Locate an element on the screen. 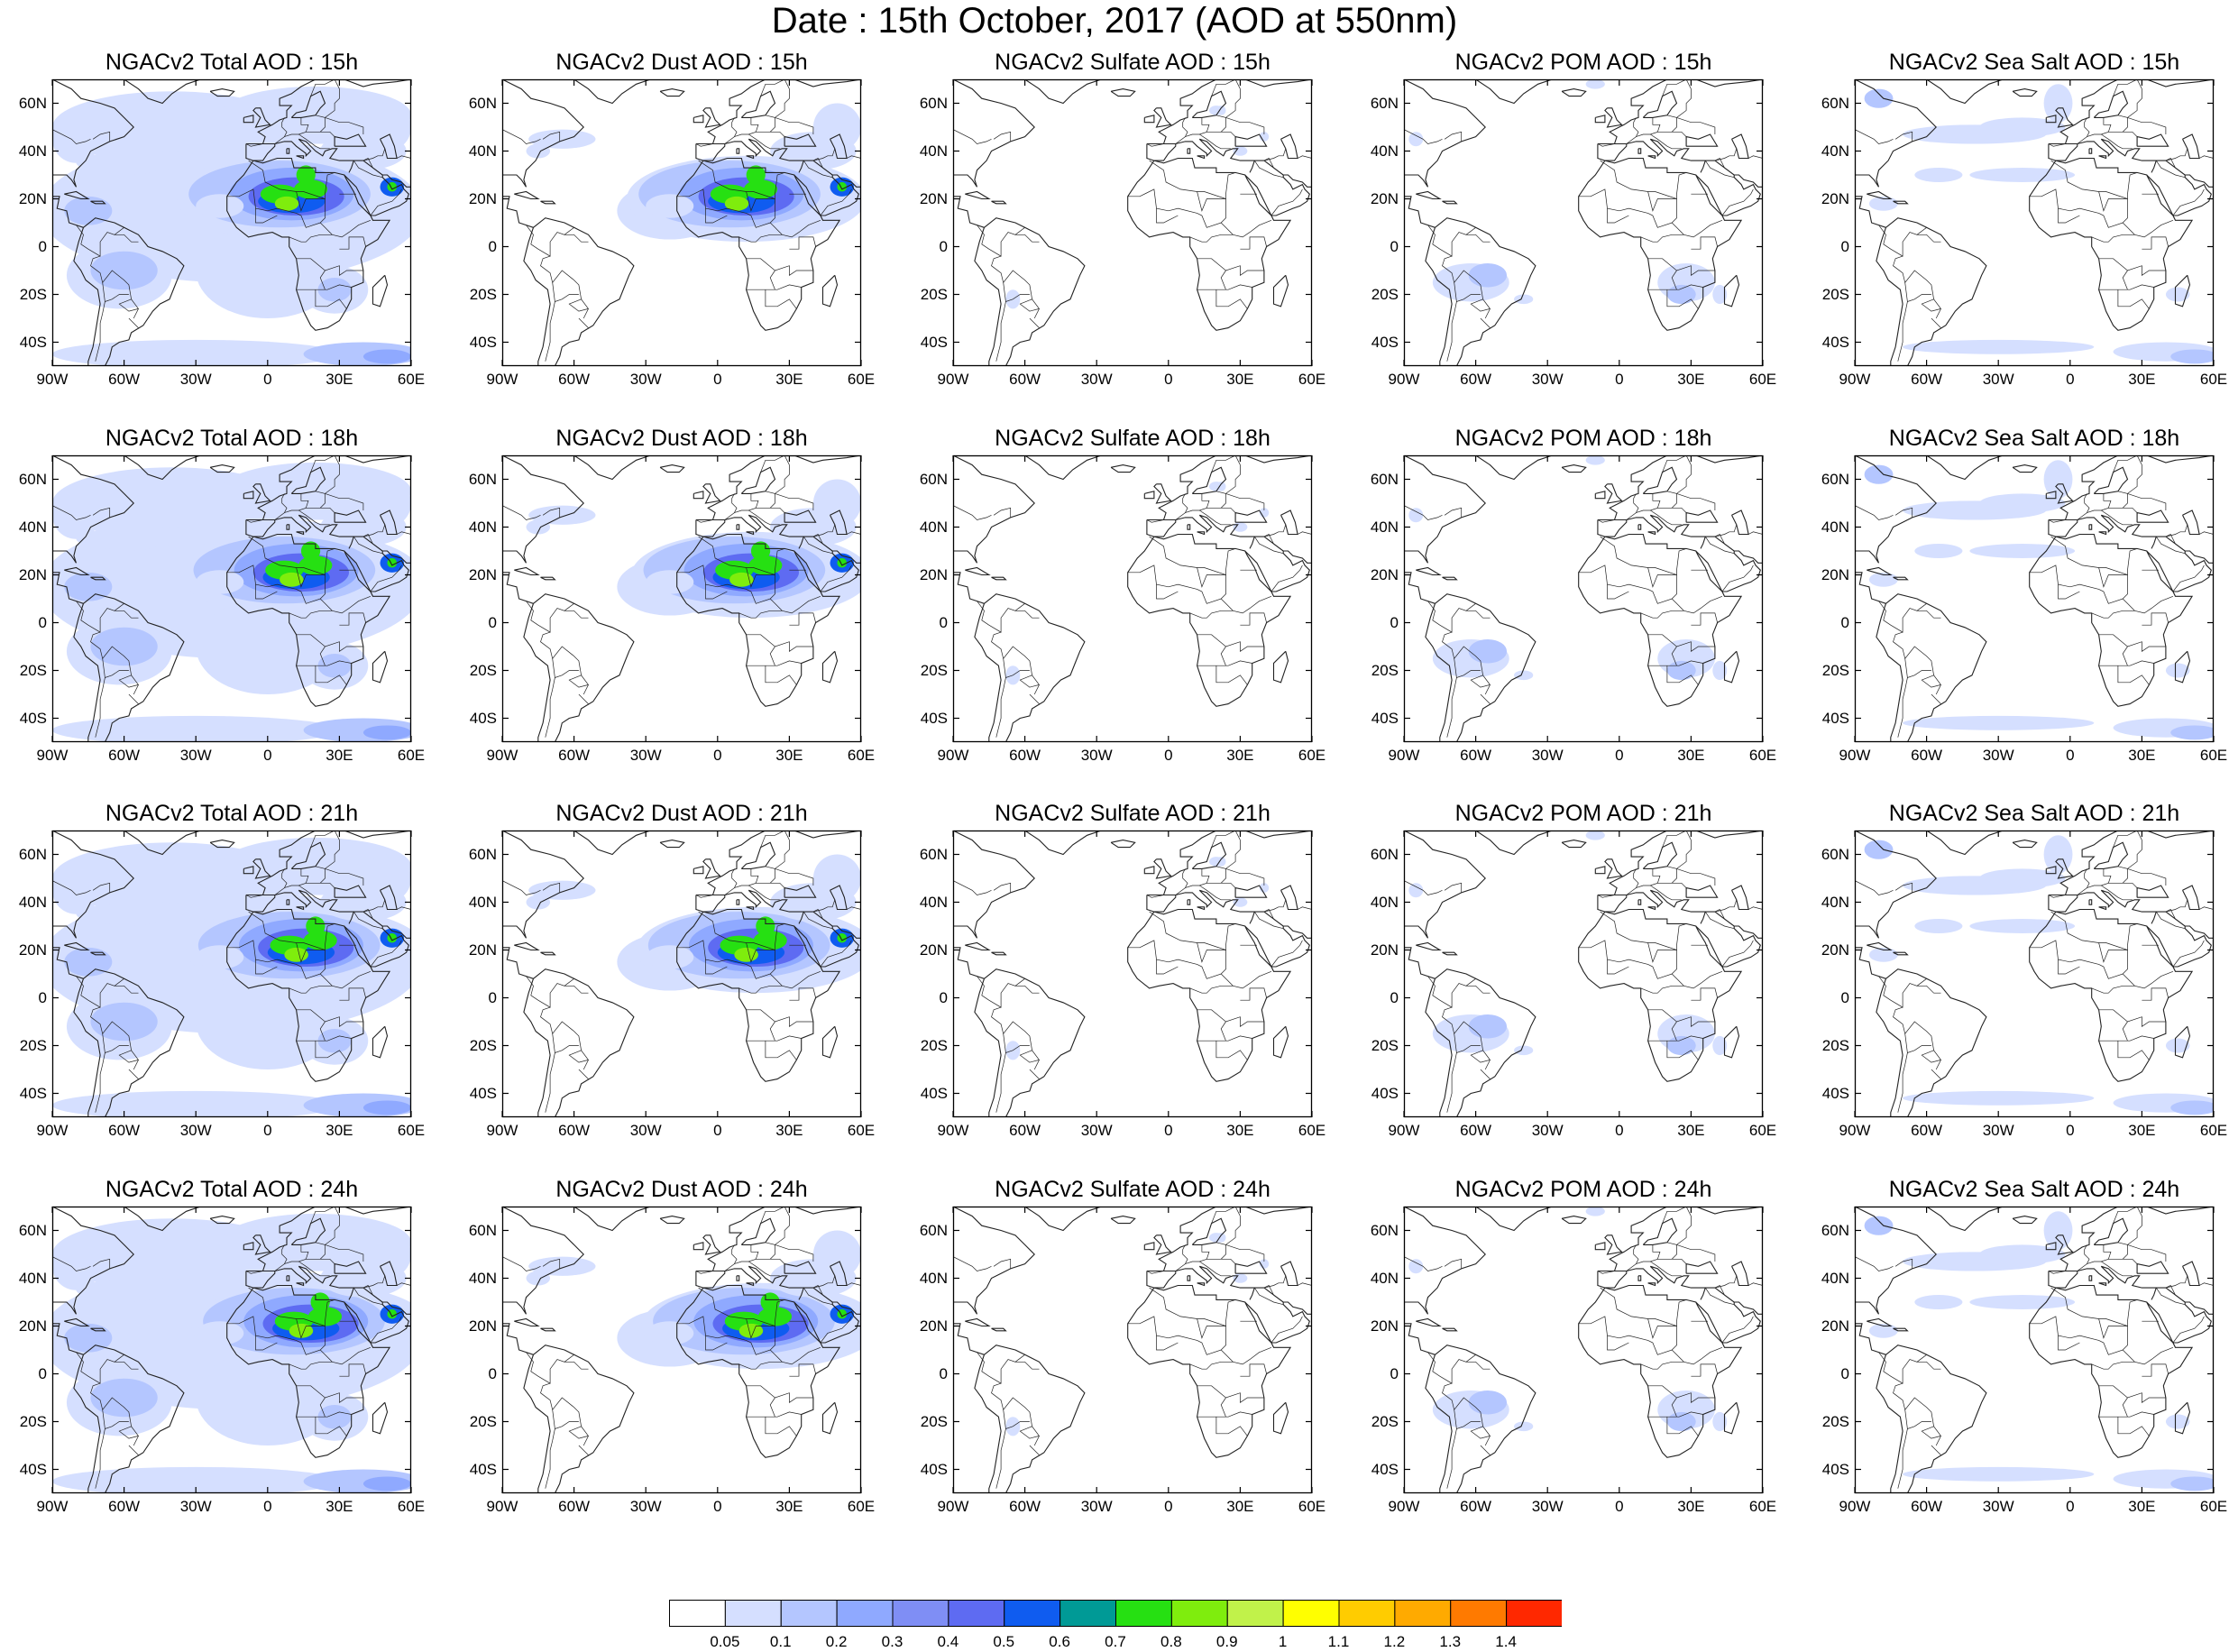  lon-label: 30E is located at coordinates (339, 755).